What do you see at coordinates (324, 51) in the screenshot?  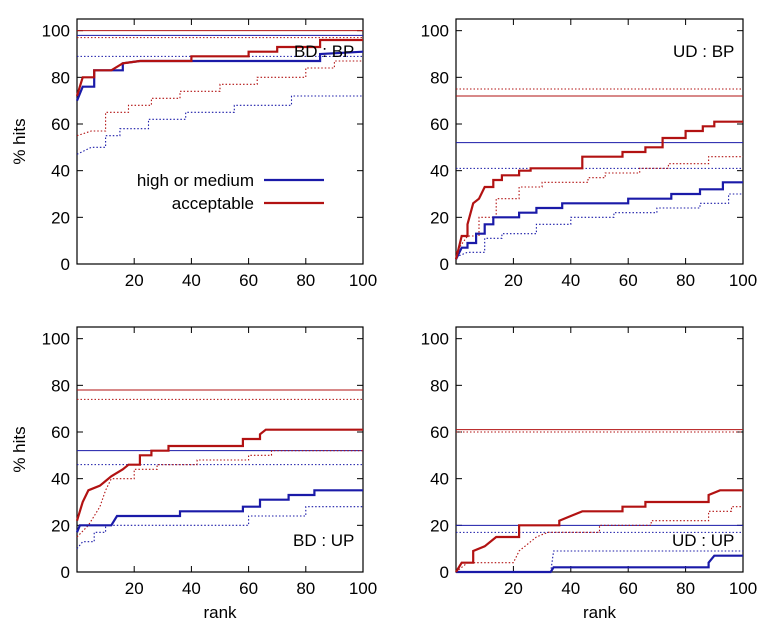 I see `panel-title: BD : BP` at bounding box center [324, 51].